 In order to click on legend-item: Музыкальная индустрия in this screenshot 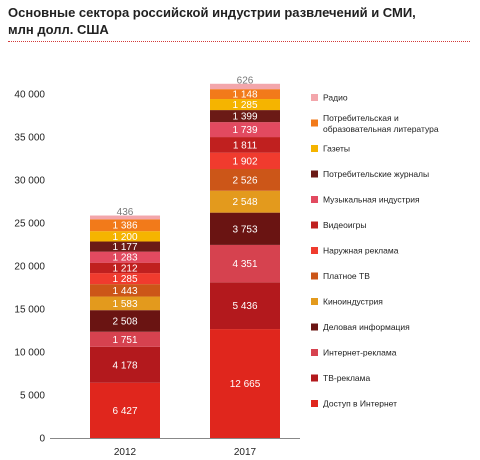, I will do `click(365, 200)`.